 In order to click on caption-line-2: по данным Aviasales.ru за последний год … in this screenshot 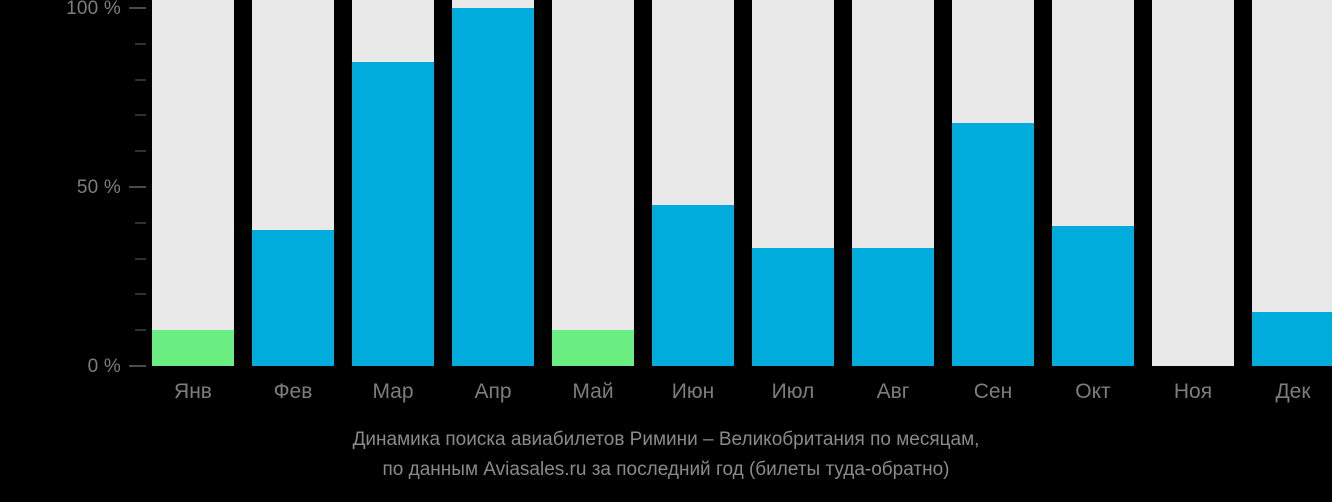, I will do `click(666, 469)`.